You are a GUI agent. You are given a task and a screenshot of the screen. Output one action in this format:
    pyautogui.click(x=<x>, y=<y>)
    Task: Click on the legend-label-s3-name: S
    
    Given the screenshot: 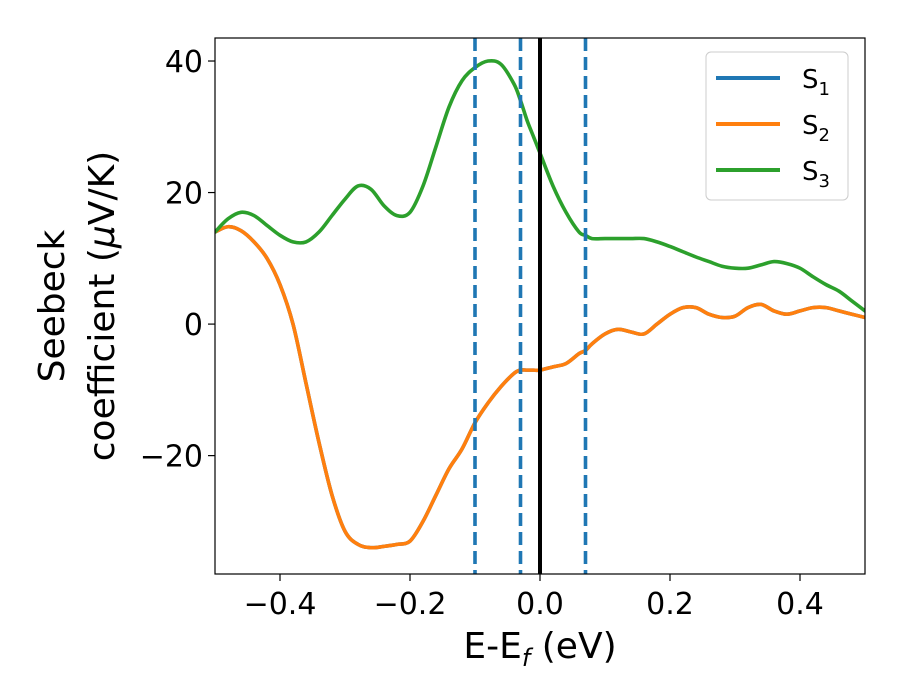 What is the action you would take?
    pyautogui.click(x=810, y=172)
    